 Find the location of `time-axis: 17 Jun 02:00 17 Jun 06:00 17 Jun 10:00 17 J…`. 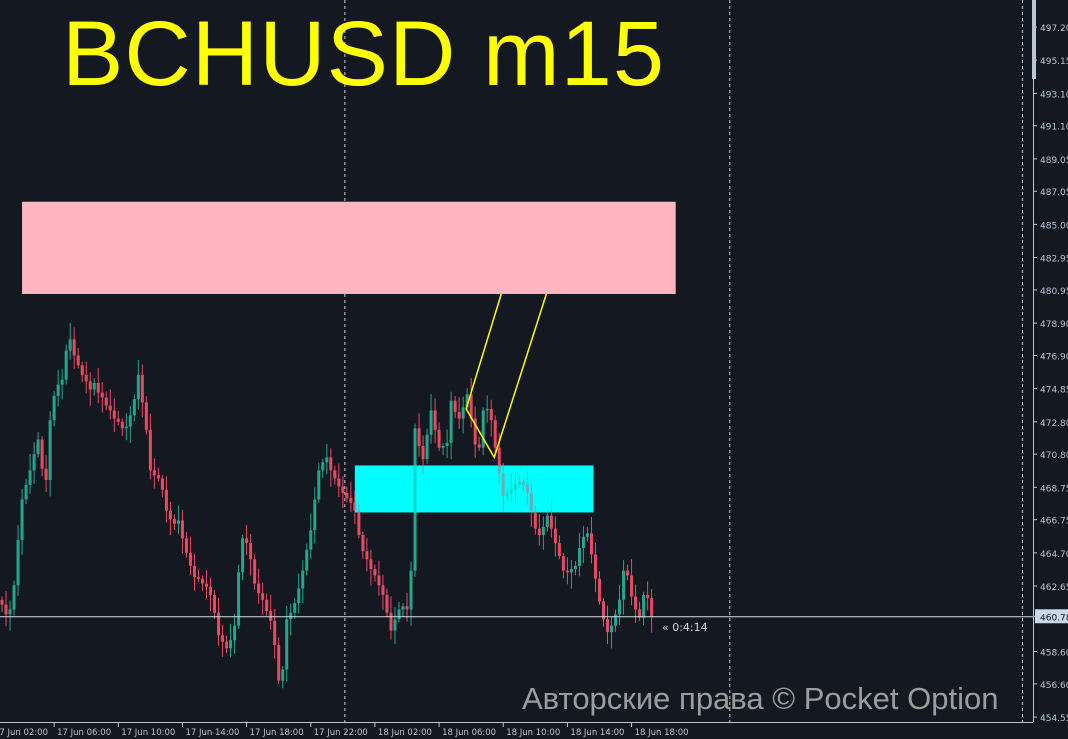

time-axis: 17 Jun 02:00 17 Jun 06:00 17 Jun 10:00 17 J… is located at coordinates (344, 730).